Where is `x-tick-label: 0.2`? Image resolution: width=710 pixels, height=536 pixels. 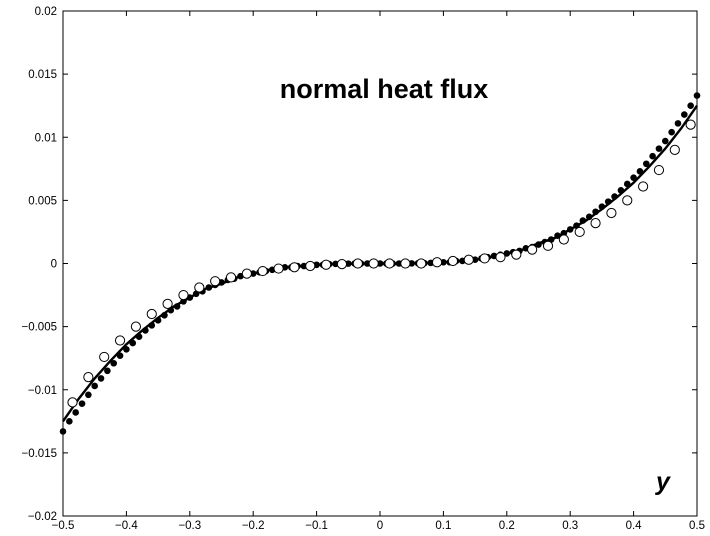 x-tick-label: 0.2 is located at coordinates (507, 526).